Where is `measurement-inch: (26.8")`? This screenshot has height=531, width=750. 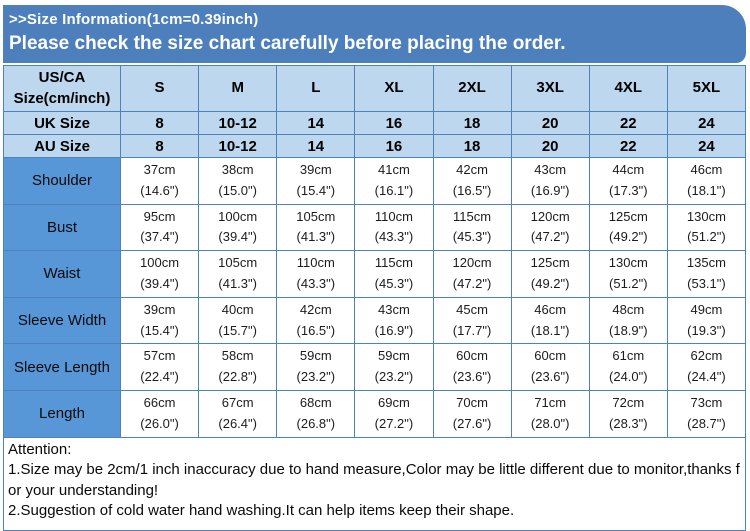 measurement-inch: (26.8") is located at coordinates (316, 423).